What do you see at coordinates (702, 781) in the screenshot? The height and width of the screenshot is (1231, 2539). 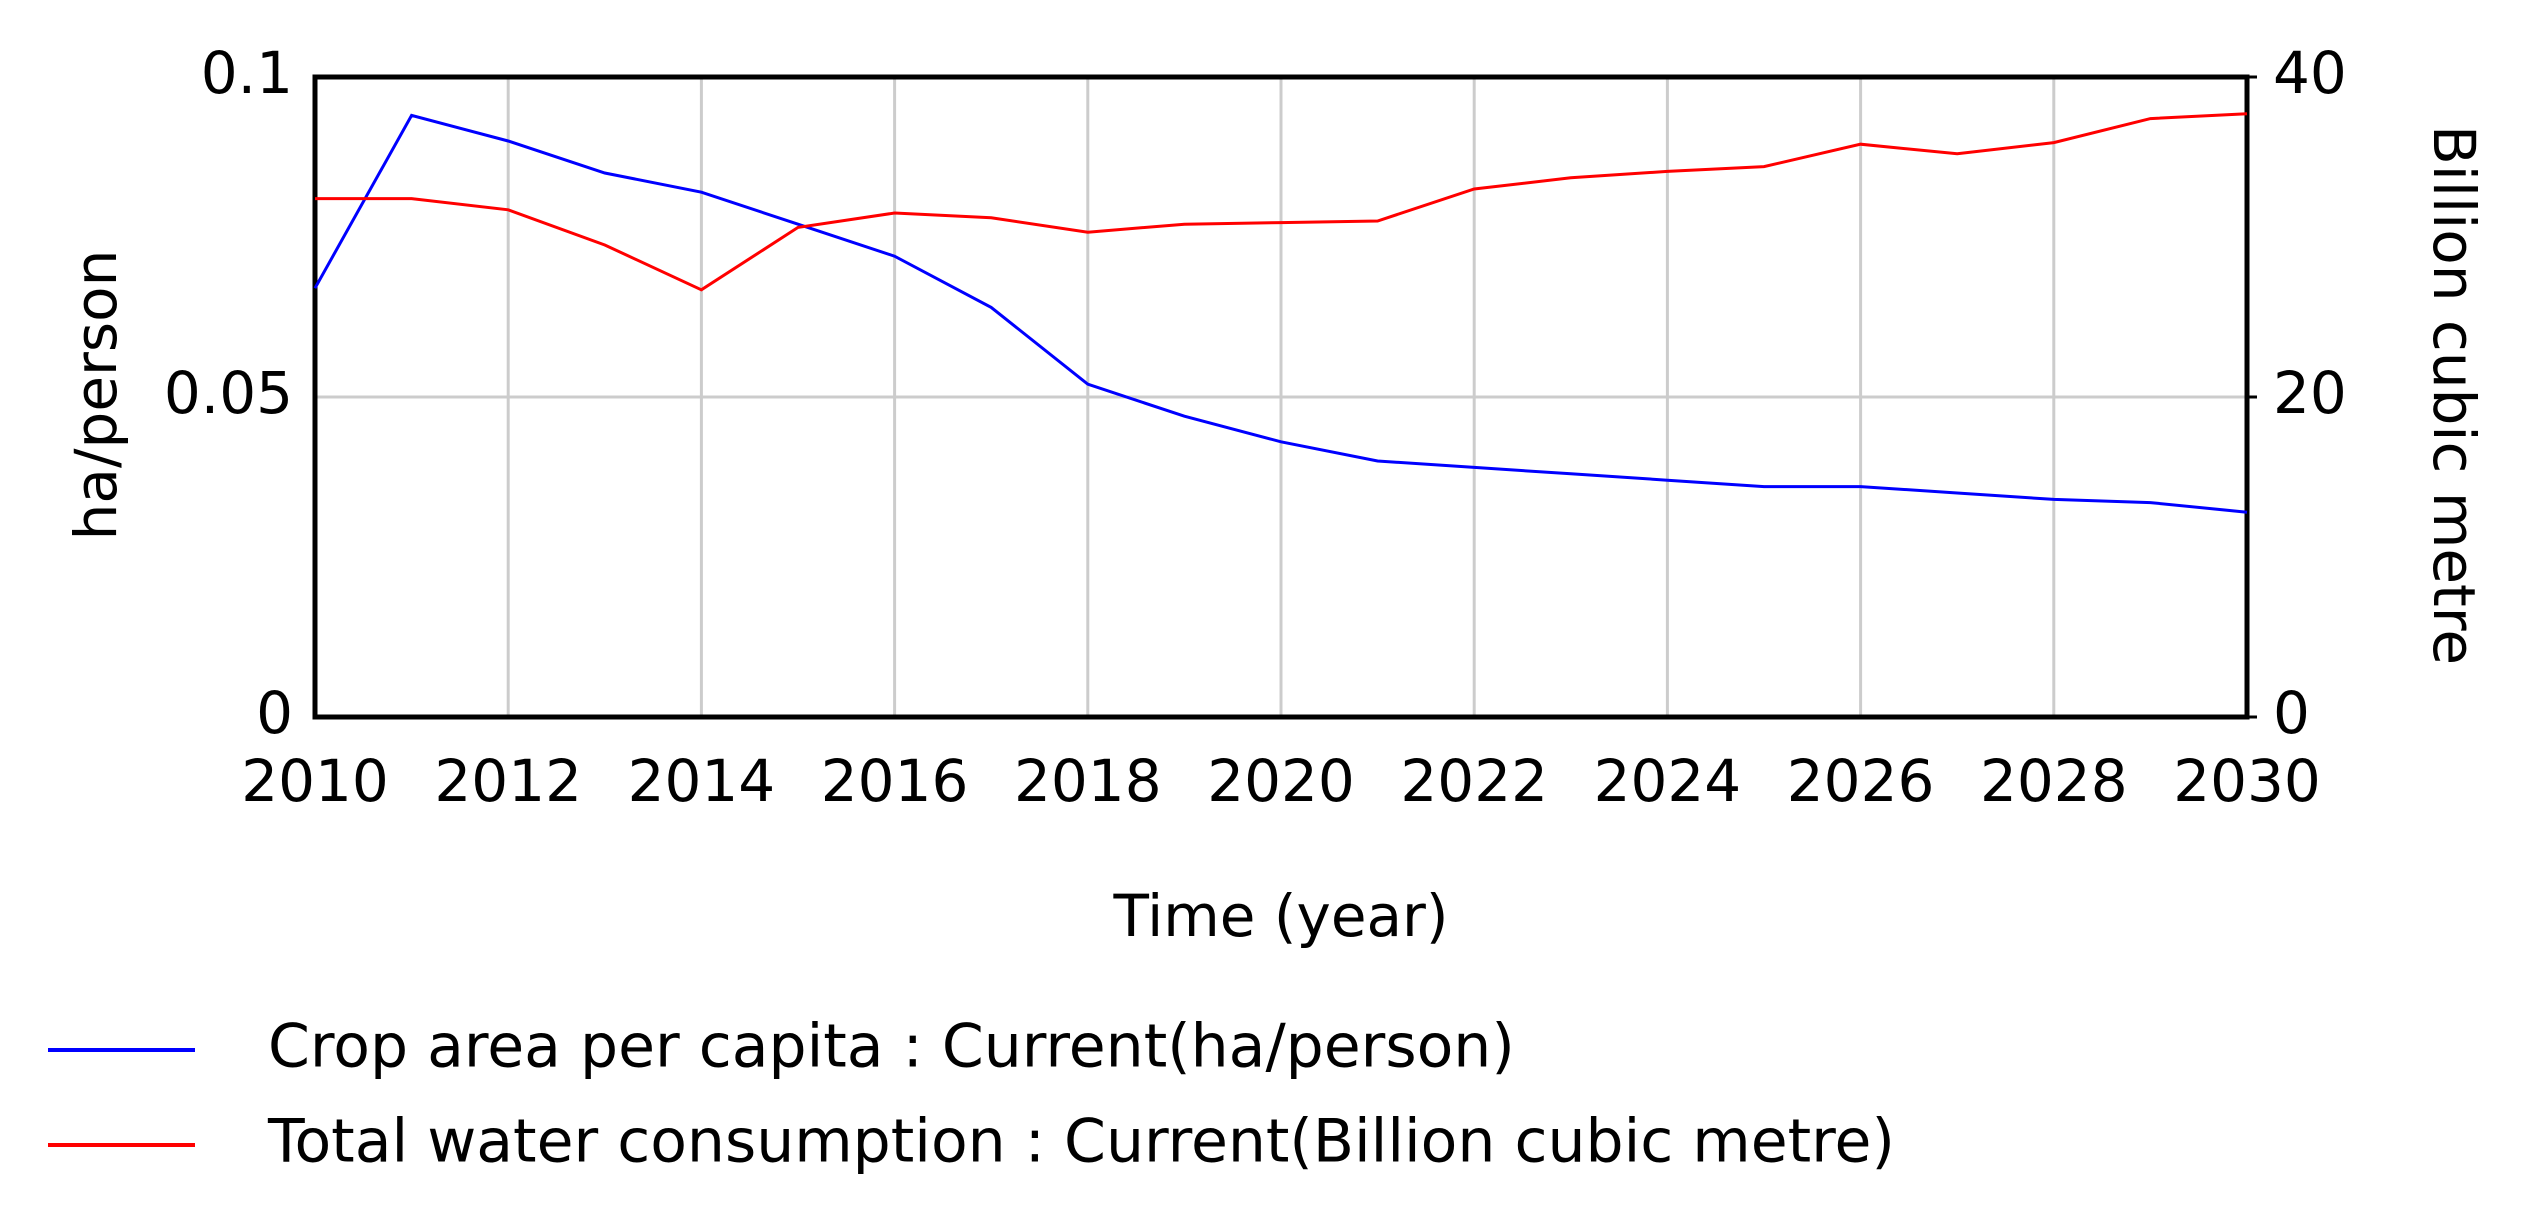 I see `x-tick-label: 2014` at bounding box center [702, 781].